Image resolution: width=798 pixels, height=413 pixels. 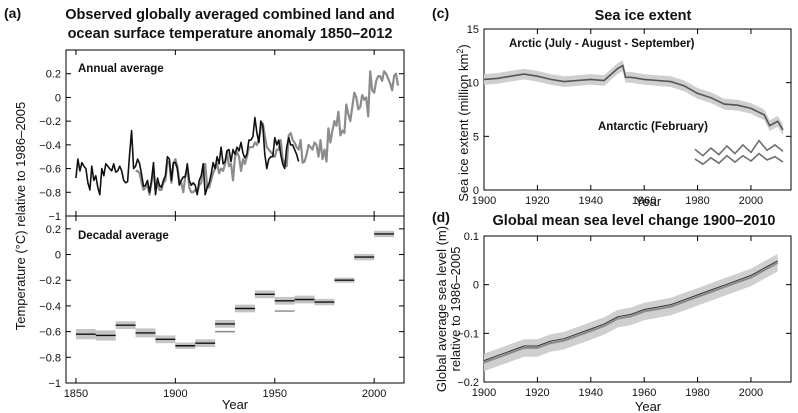 What do you see at coordinates (50, 170) in the screenshot?
I see `panel-a-annual-ytick-label: −0.6` at bounding box center [50, 170].